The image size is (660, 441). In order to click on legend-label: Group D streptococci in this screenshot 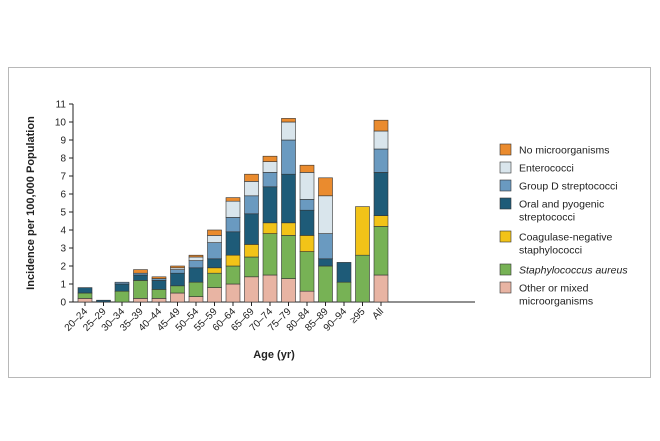, I will do `click(568, 187)`.